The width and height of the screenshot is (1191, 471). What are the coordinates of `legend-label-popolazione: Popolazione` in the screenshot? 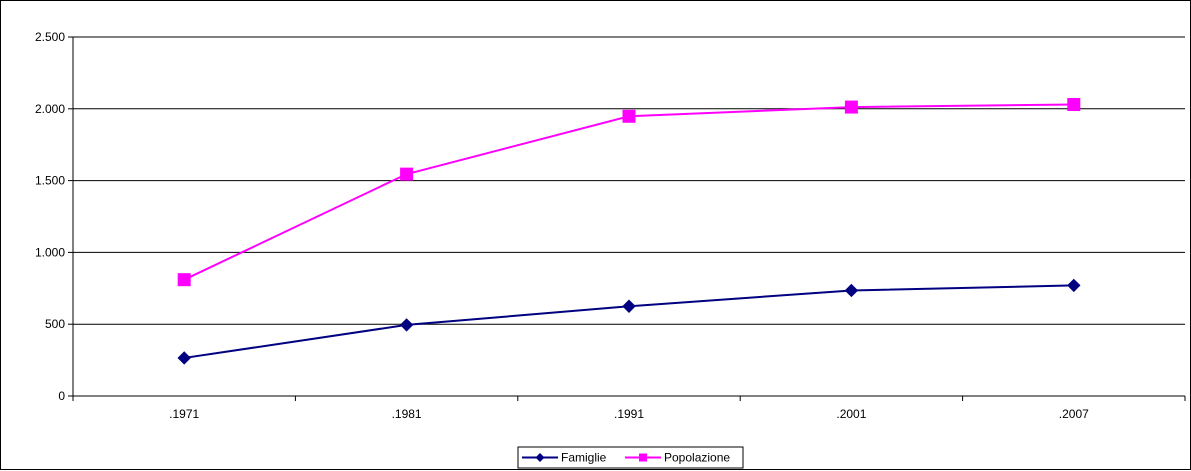 It's located at (697, 458).